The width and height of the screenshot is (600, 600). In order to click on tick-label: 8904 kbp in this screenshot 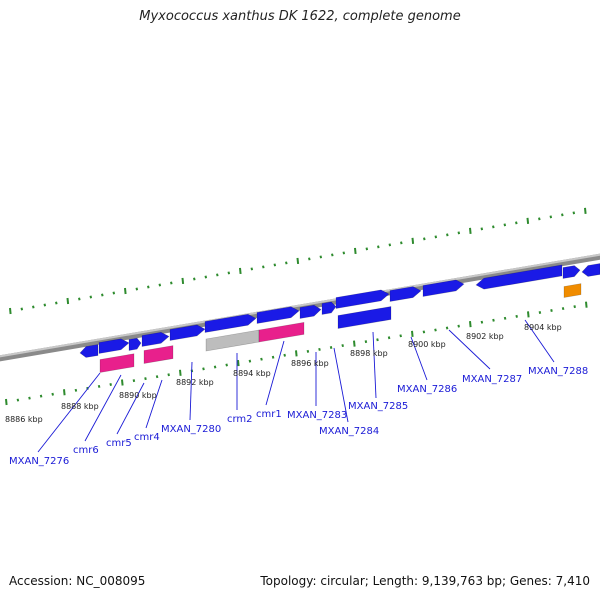, I will do `click(543, 327)`.